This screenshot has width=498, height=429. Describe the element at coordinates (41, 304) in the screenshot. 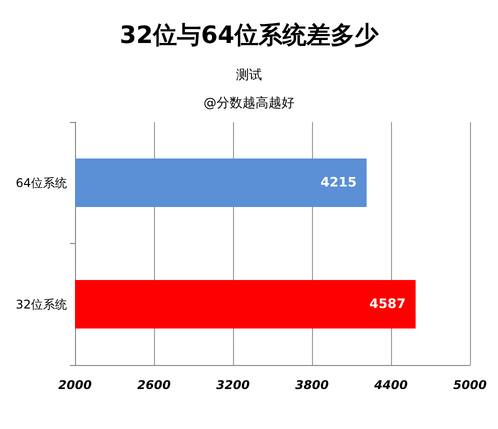

I see `y-tick-label: 32位系统` at that location.